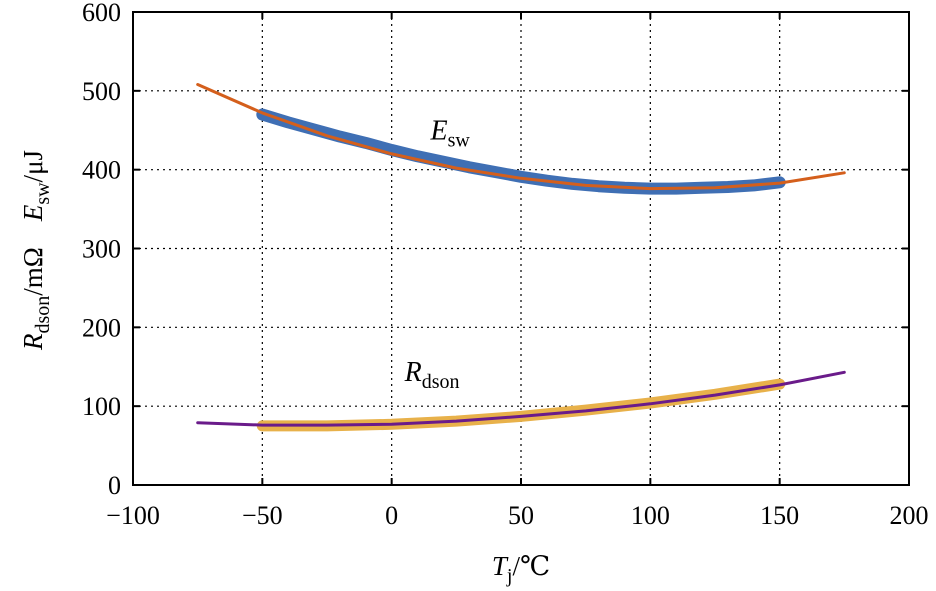 Image resolution: width=936 pixels, height=591 pixels. Describe the element at coordinates (33, 166) in the screenshot. I see `y-axis-label-esw-unit: /μJ` at that location.